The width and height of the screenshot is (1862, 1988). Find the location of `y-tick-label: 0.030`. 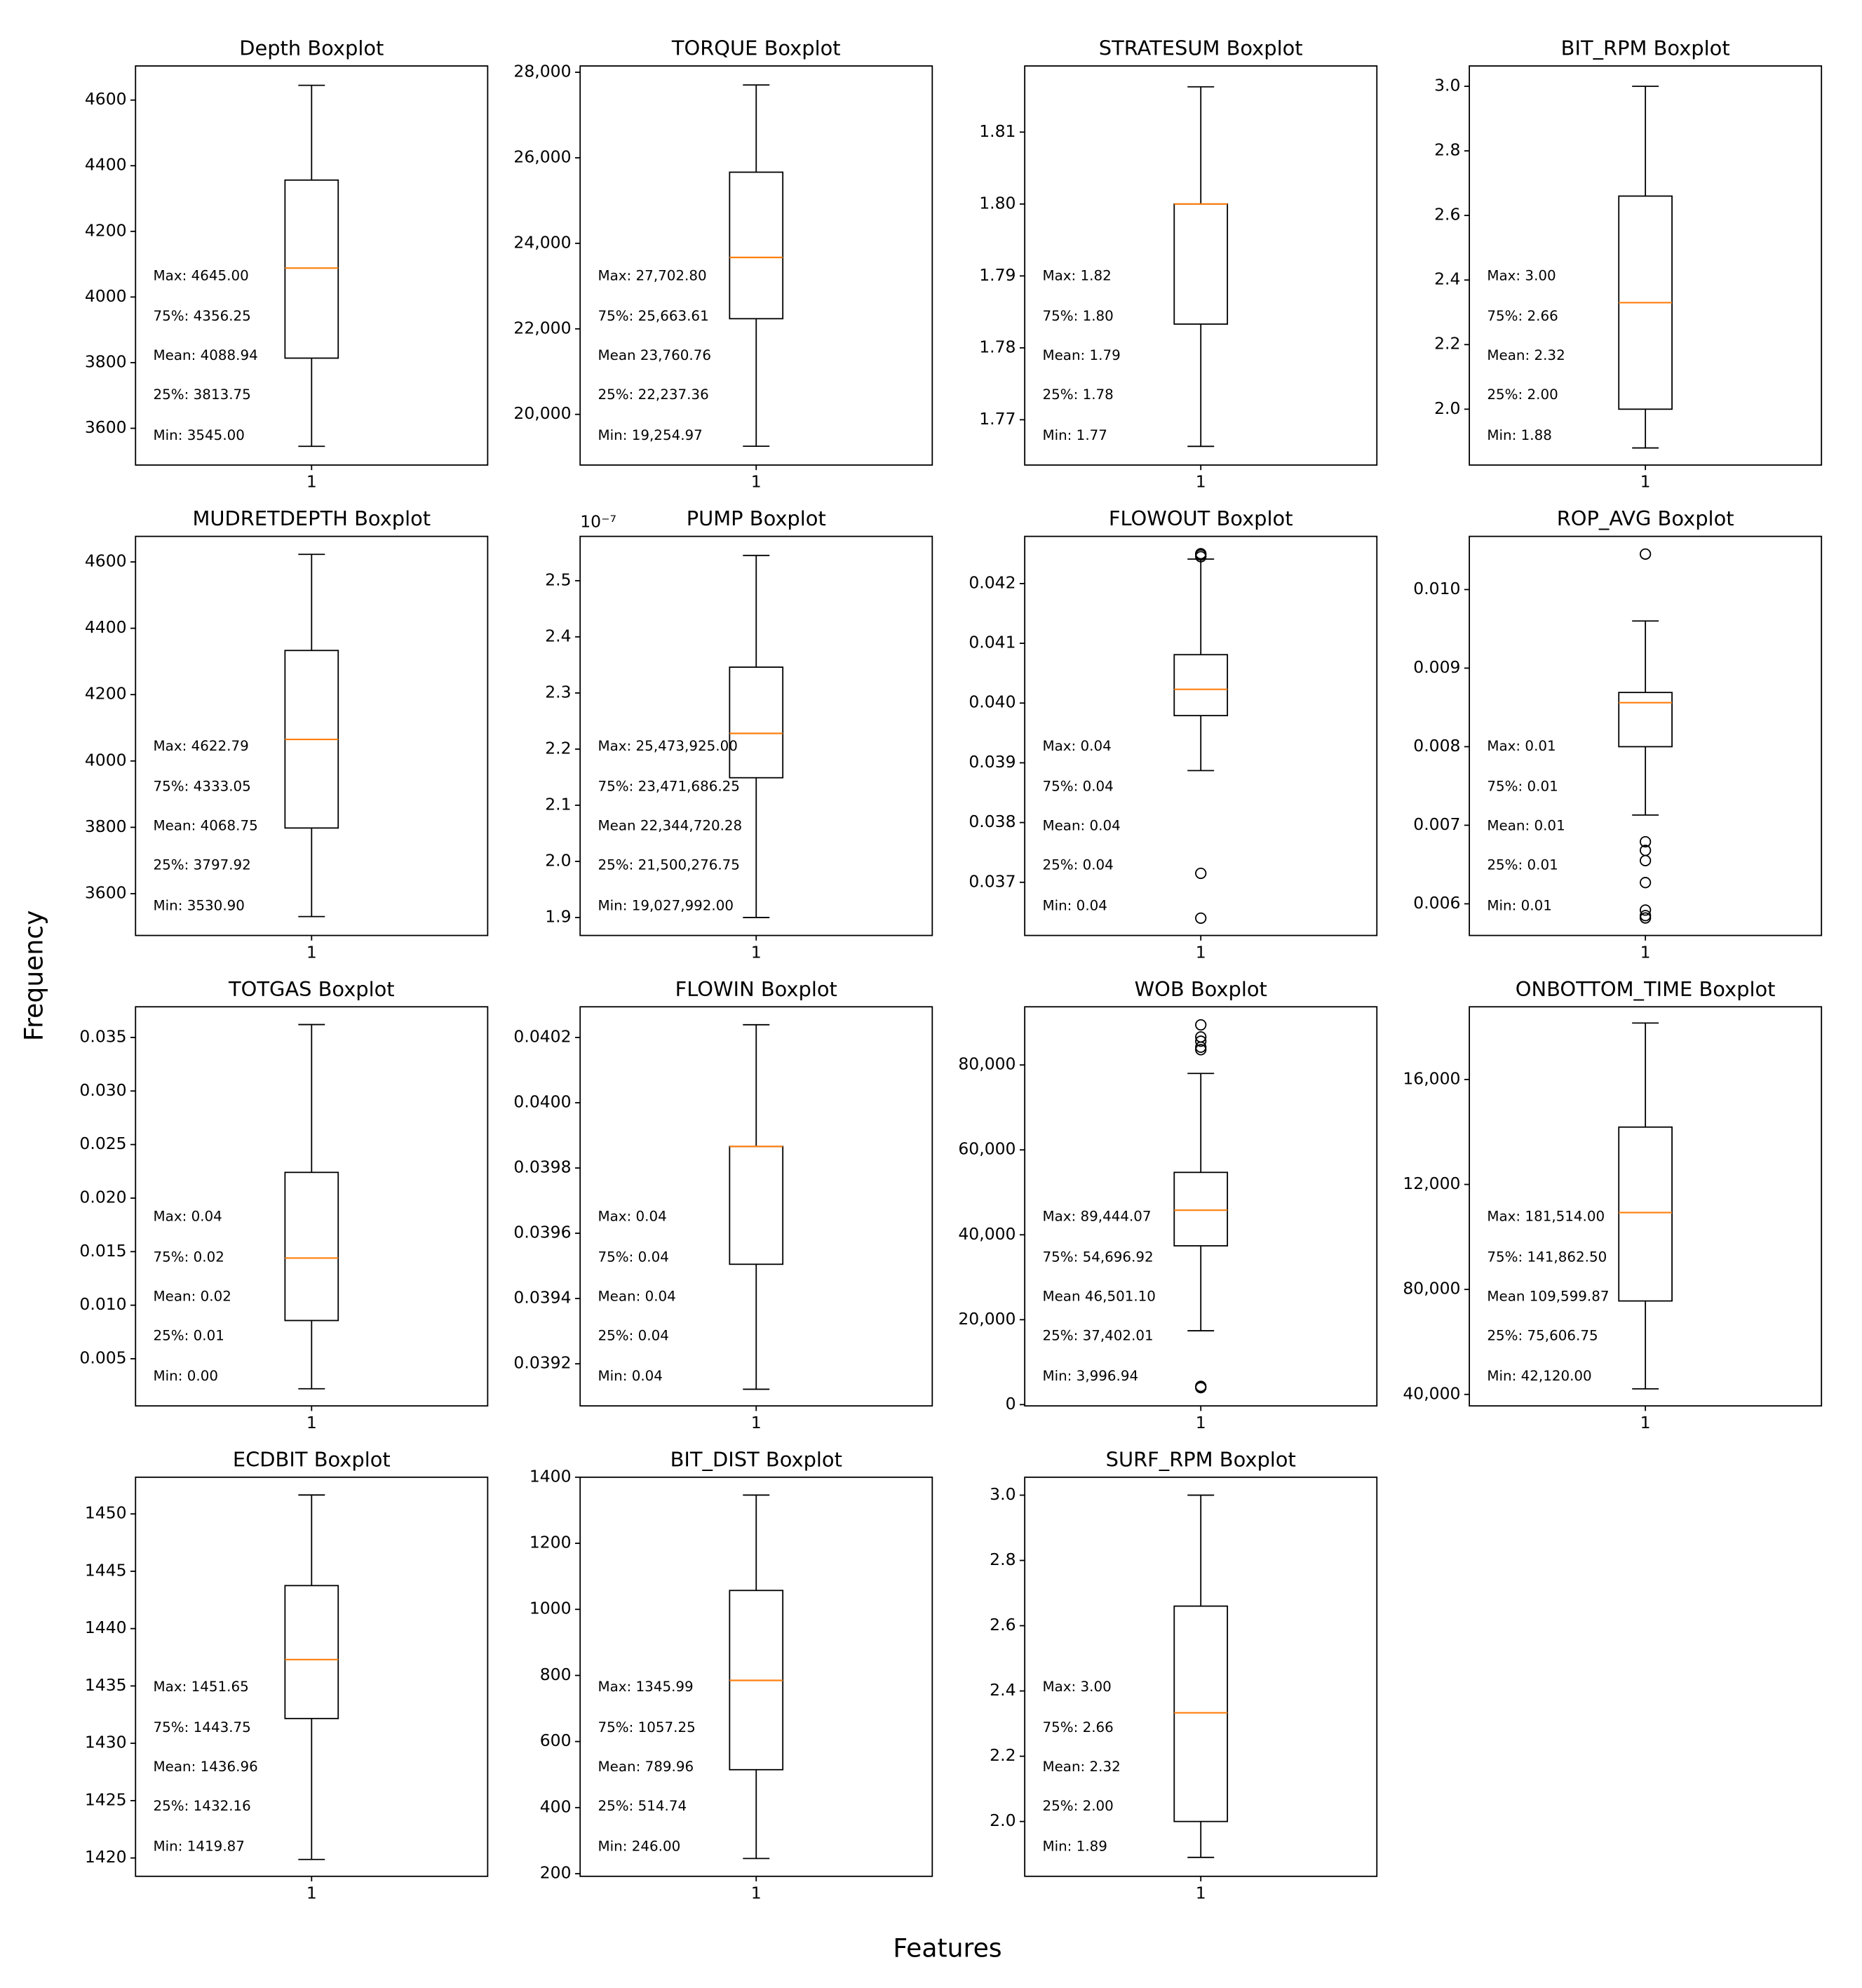

y-tick-label: 0.030 is located at coordinates (102, 1090).